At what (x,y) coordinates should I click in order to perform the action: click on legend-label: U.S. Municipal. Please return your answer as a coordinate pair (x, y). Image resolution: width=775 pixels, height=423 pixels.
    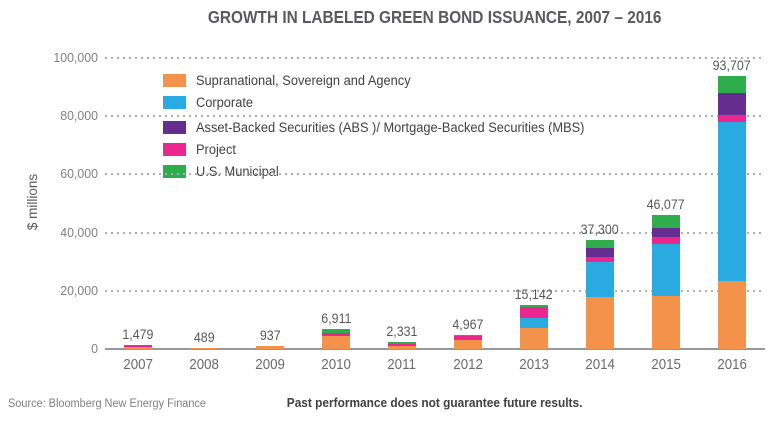
    Looking at the image, I should click on (237, 171).